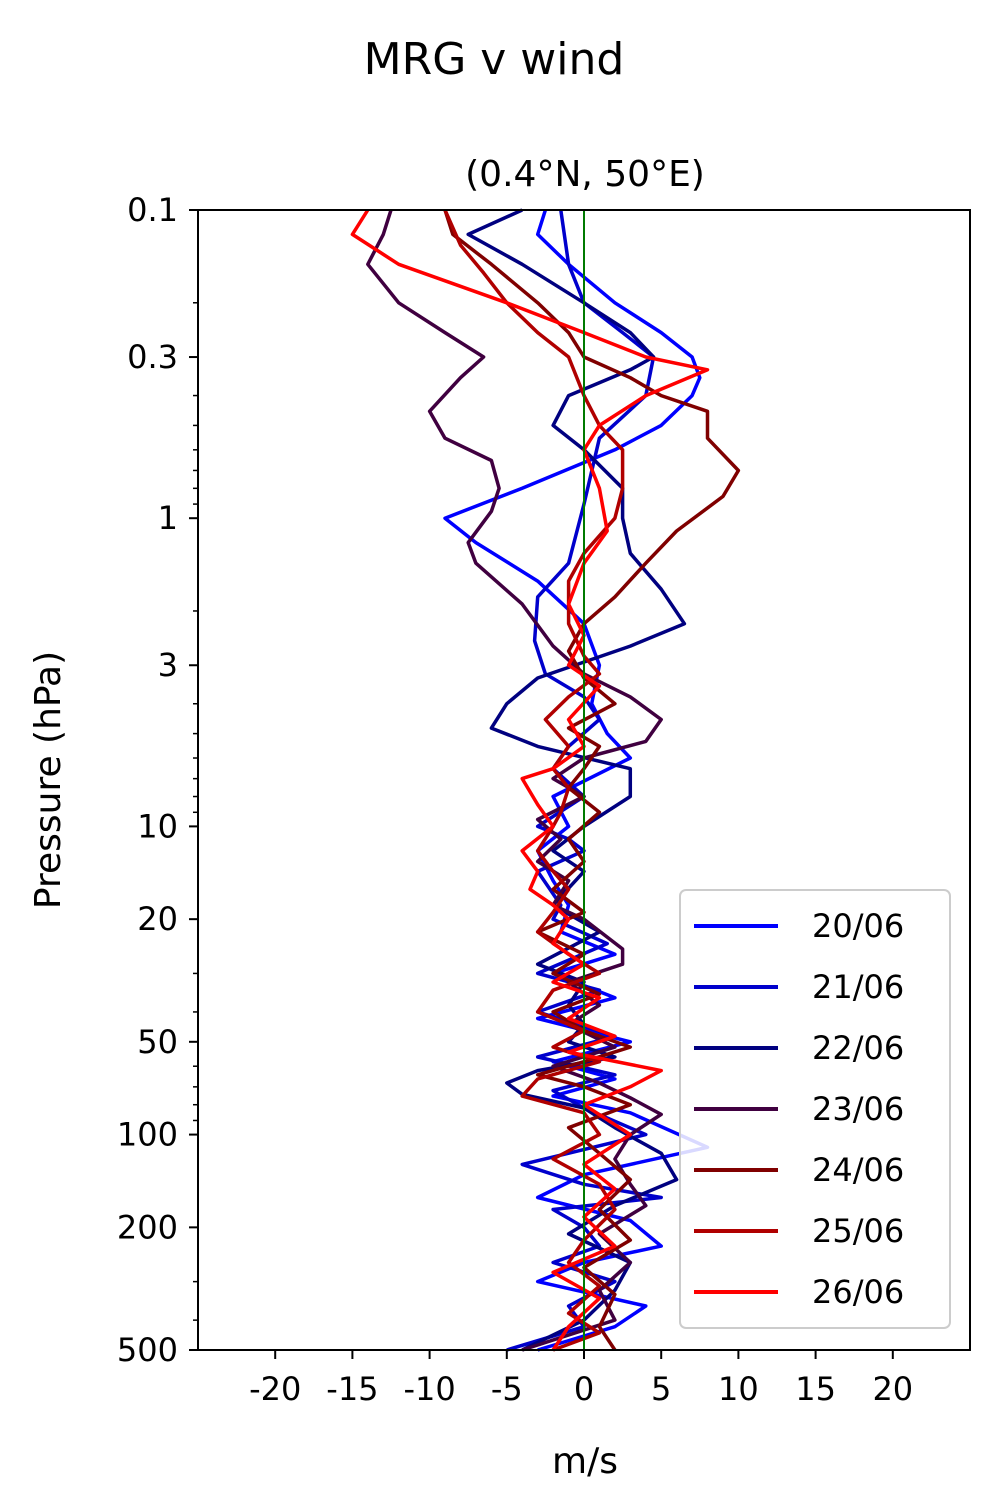 Image resolution: width=990 pixels, height=1500 pixels. What do you see at coordinates (494, 59) in the screenshot?
I see `chart-title: MRG v wind` at bounding box center [494, 59].